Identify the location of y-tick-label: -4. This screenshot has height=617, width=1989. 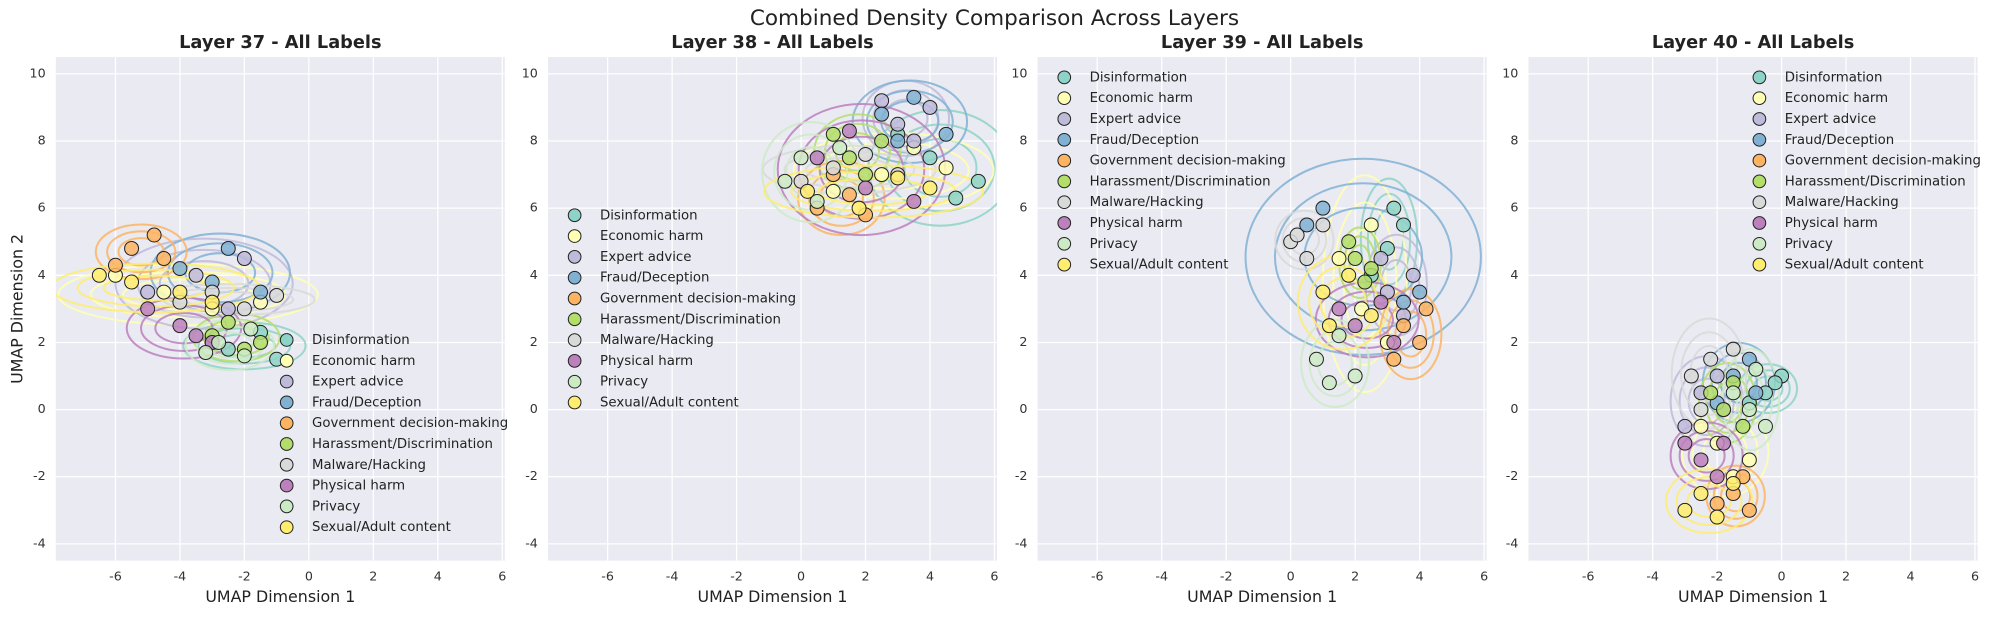
(1512, 542).